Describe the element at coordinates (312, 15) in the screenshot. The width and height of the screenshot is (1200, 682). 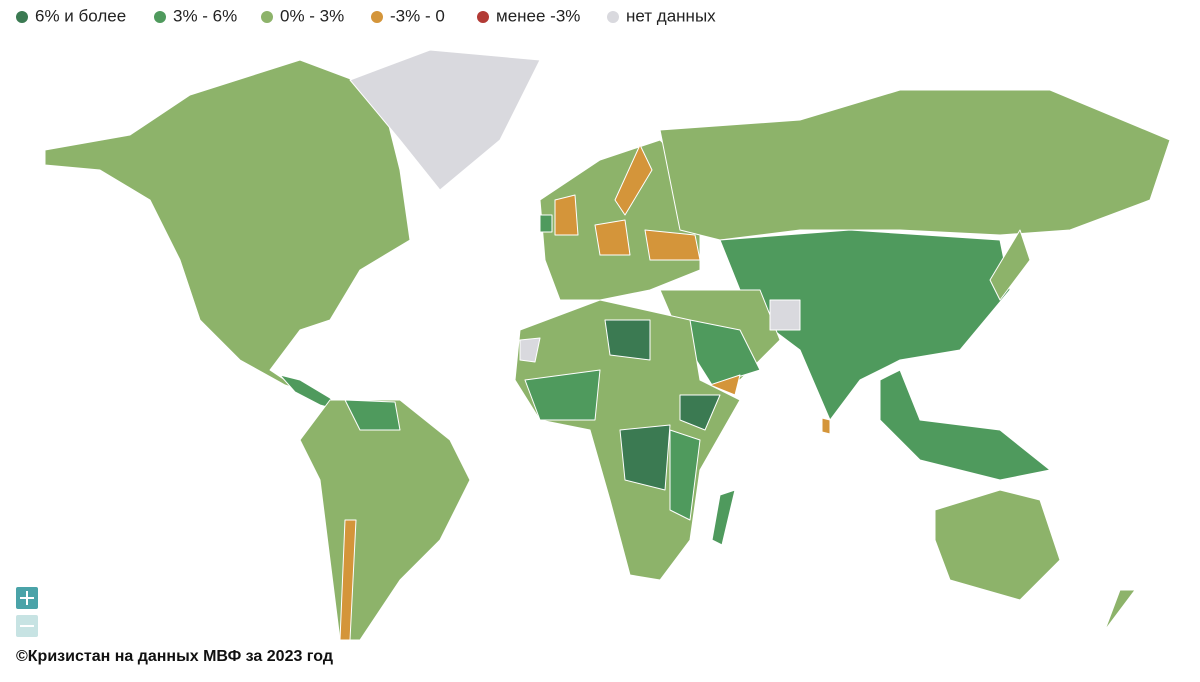
I see `legend-label: 0% - 3%` at that location.